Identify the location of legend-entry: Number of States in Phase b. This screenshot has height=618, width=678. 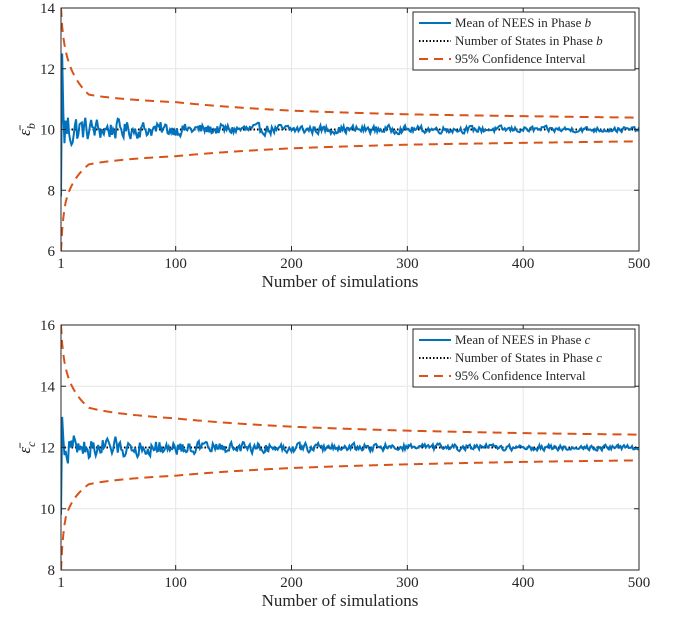
(529, 40).